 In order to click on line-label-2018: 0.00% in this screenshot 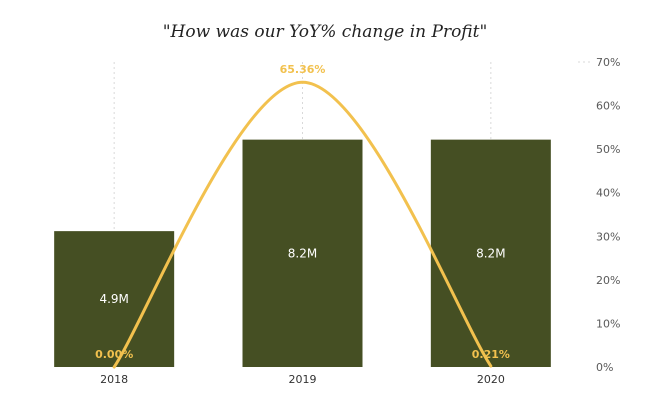, I will do `click(114, 354)`.